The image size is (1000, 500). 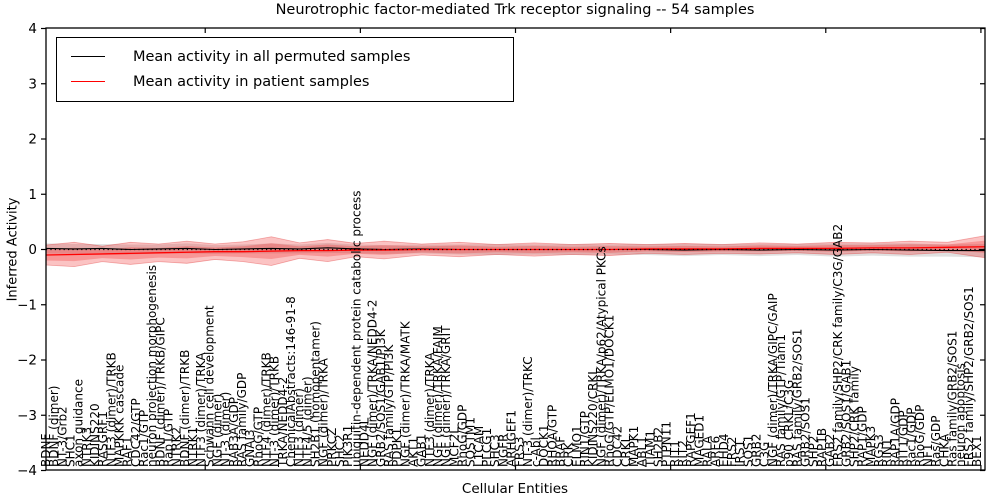 What do you see at coordinates (528, 411) in the screenshot?
I see `entity-label: NT-3 (dimer)/TRKC` at bounding box center [528, 411].